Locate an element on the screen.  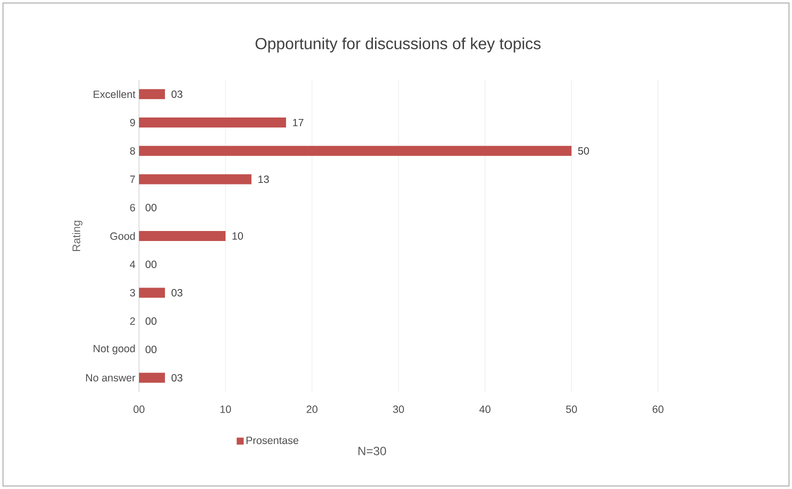
y-tick-label: 6 is located at coordinates (133, 208).